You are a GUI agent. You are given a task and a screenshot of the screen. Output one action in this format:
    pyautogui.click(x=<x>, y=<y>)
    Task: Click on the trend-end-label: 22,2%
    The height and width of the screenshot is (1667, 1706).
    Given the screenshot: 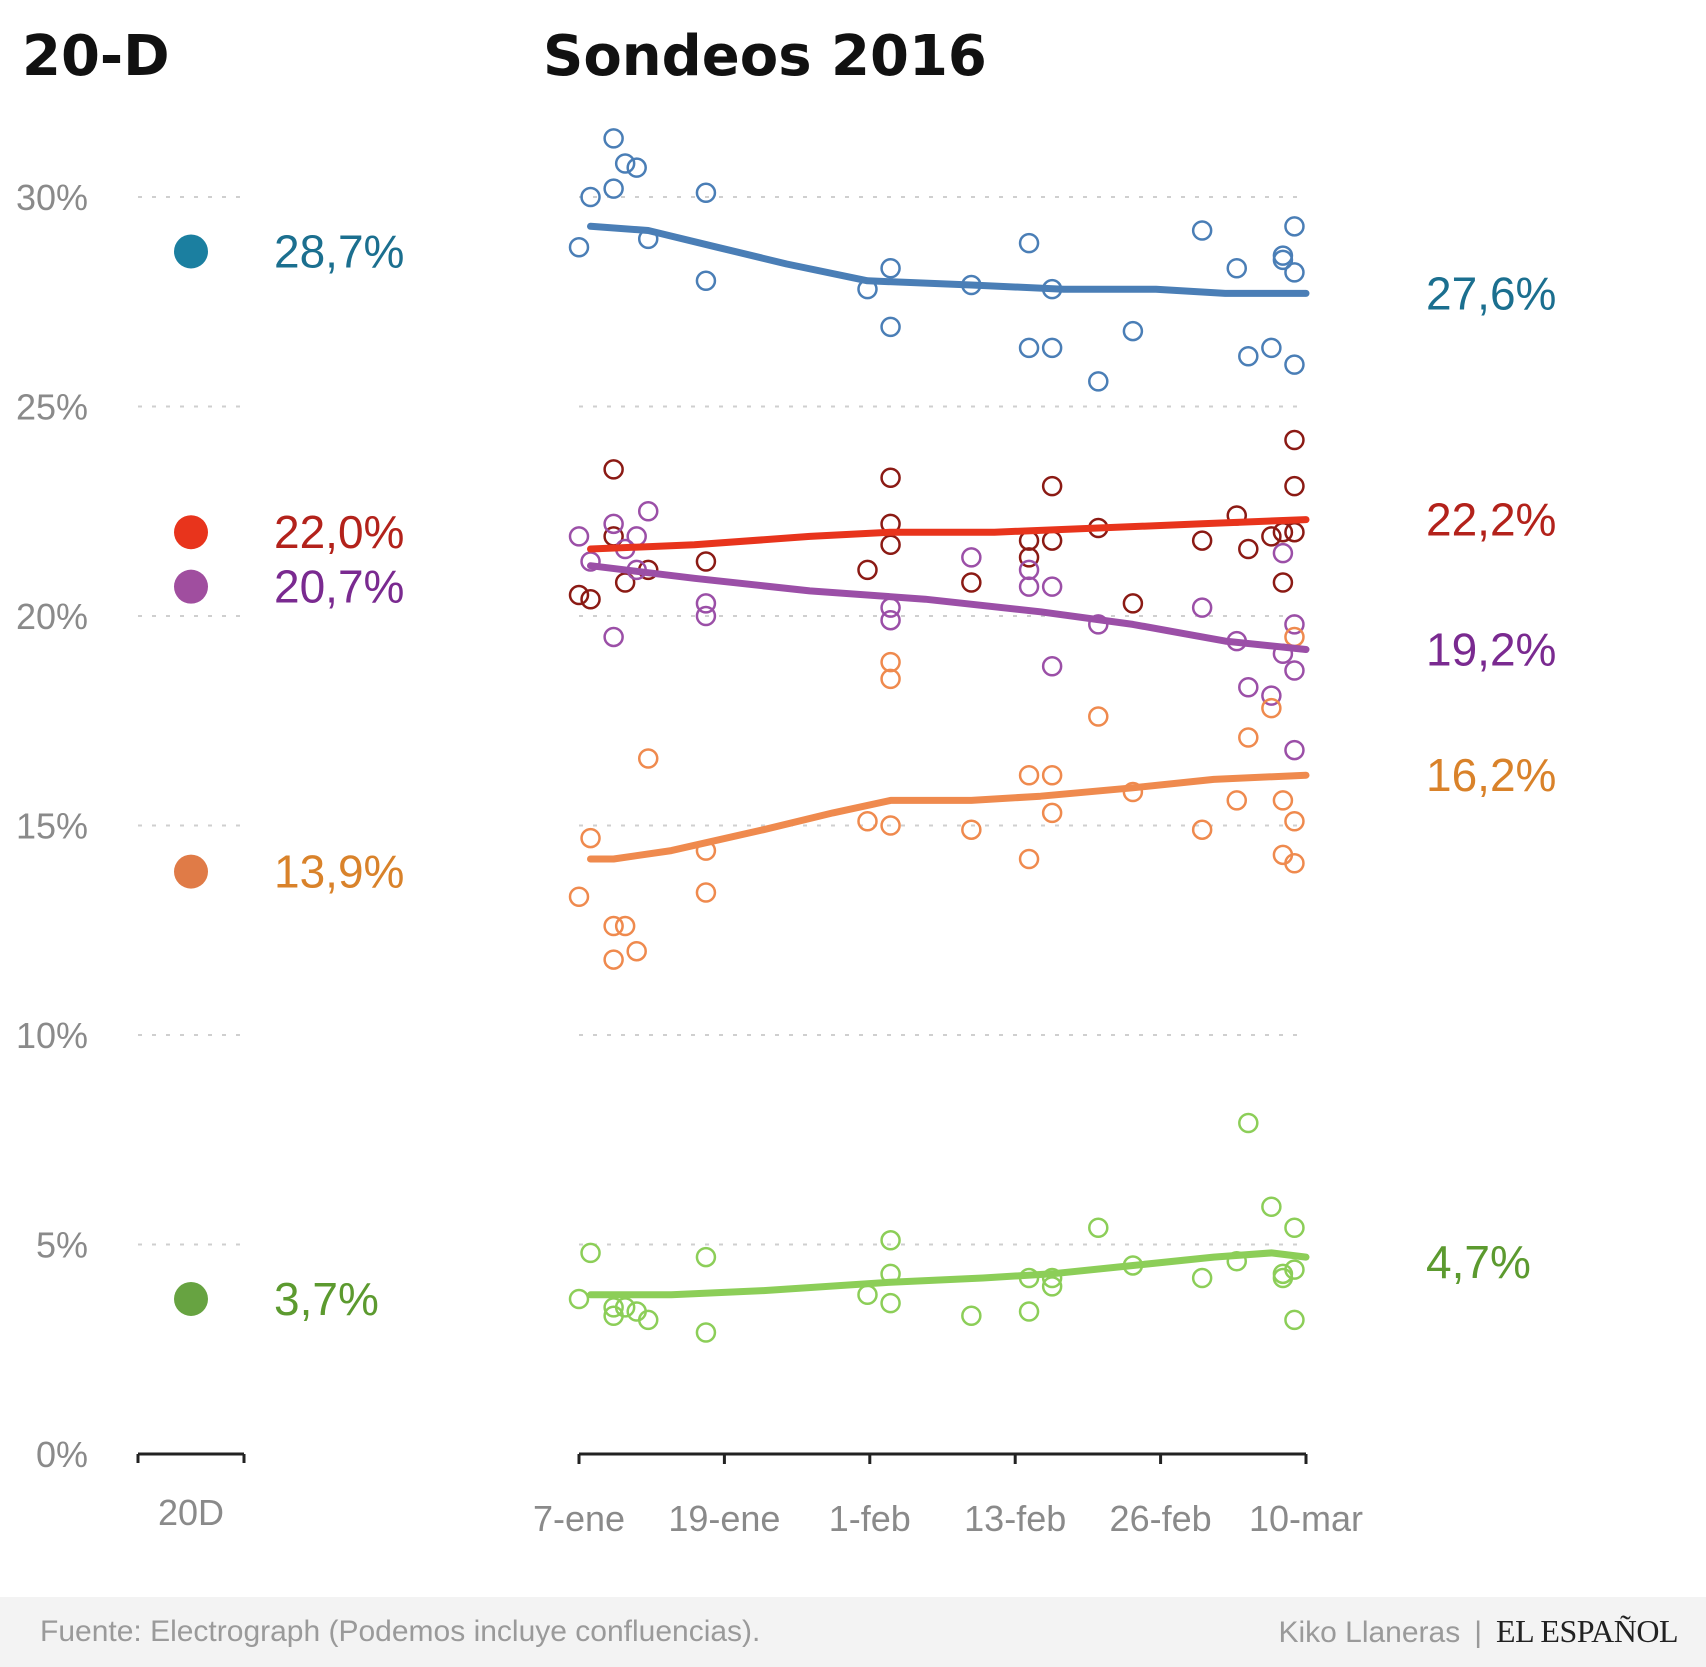 What is the action you would take?
    pyautogui.click(x=1491, y=520)
    